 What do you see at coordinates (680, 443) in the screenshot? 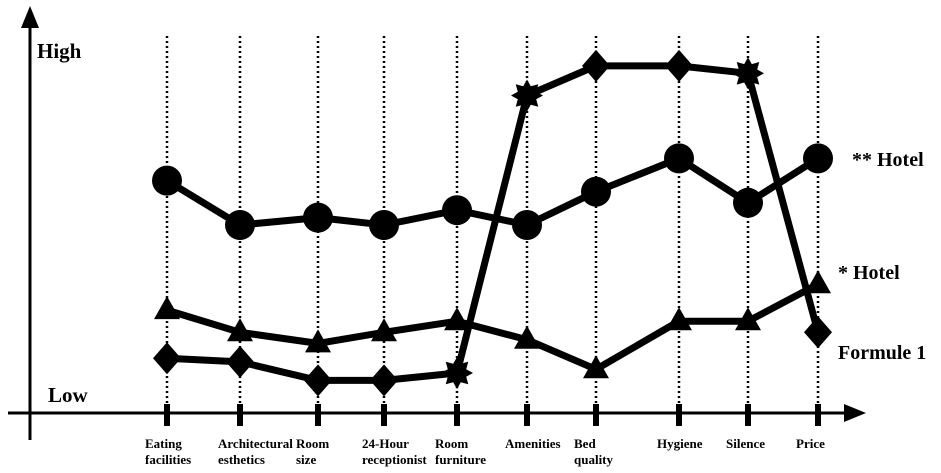
I see `x-tick-label: Hygiene` at bounding box center [680, 443].